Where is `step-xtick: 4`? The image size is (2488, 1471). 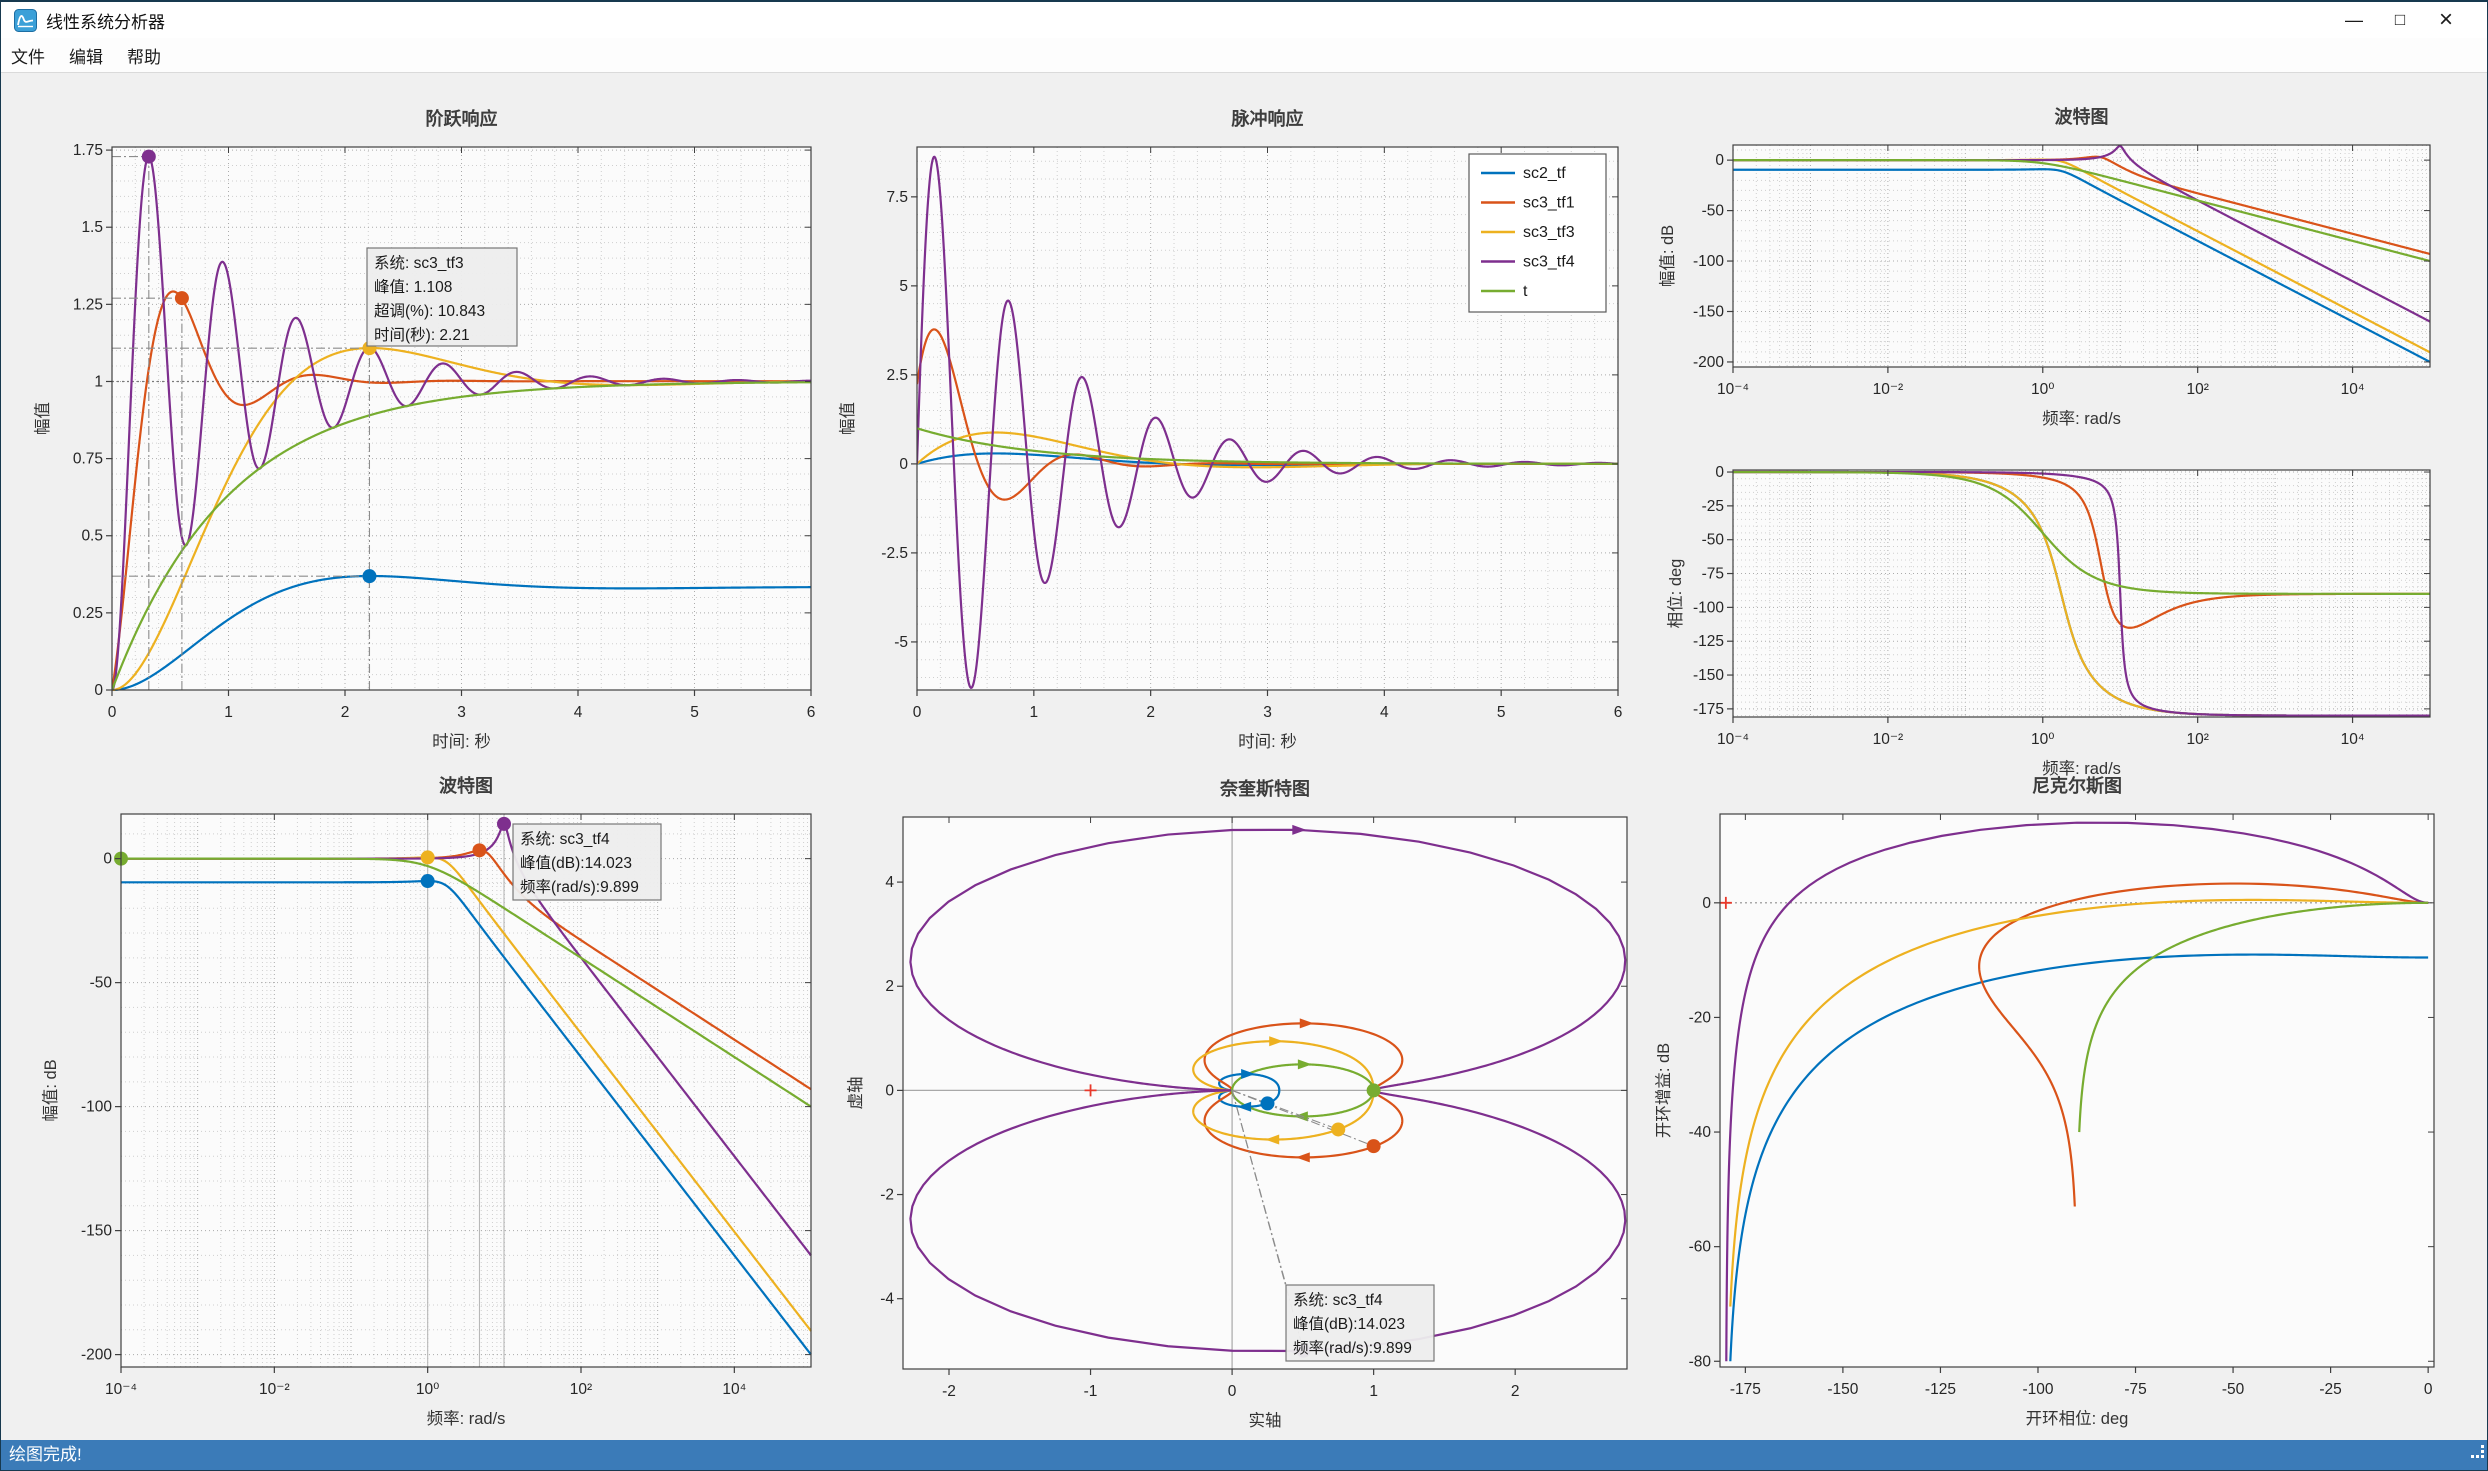 step-xtick: 4 is located at coordinates (578, 712).